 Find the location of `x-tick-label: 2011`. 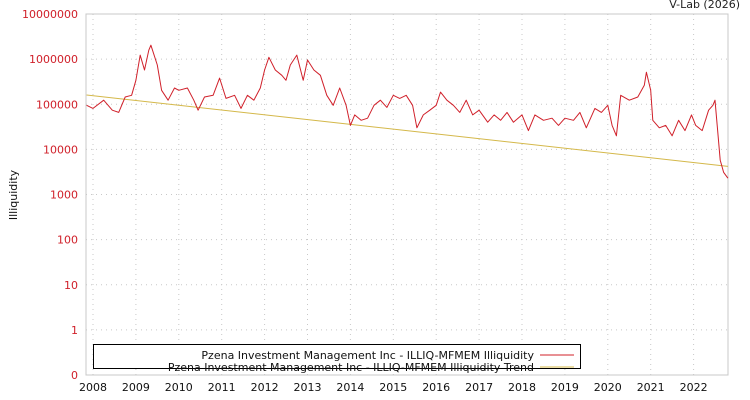

x-tick-label: 2011 is located at coordinates (222, 387).